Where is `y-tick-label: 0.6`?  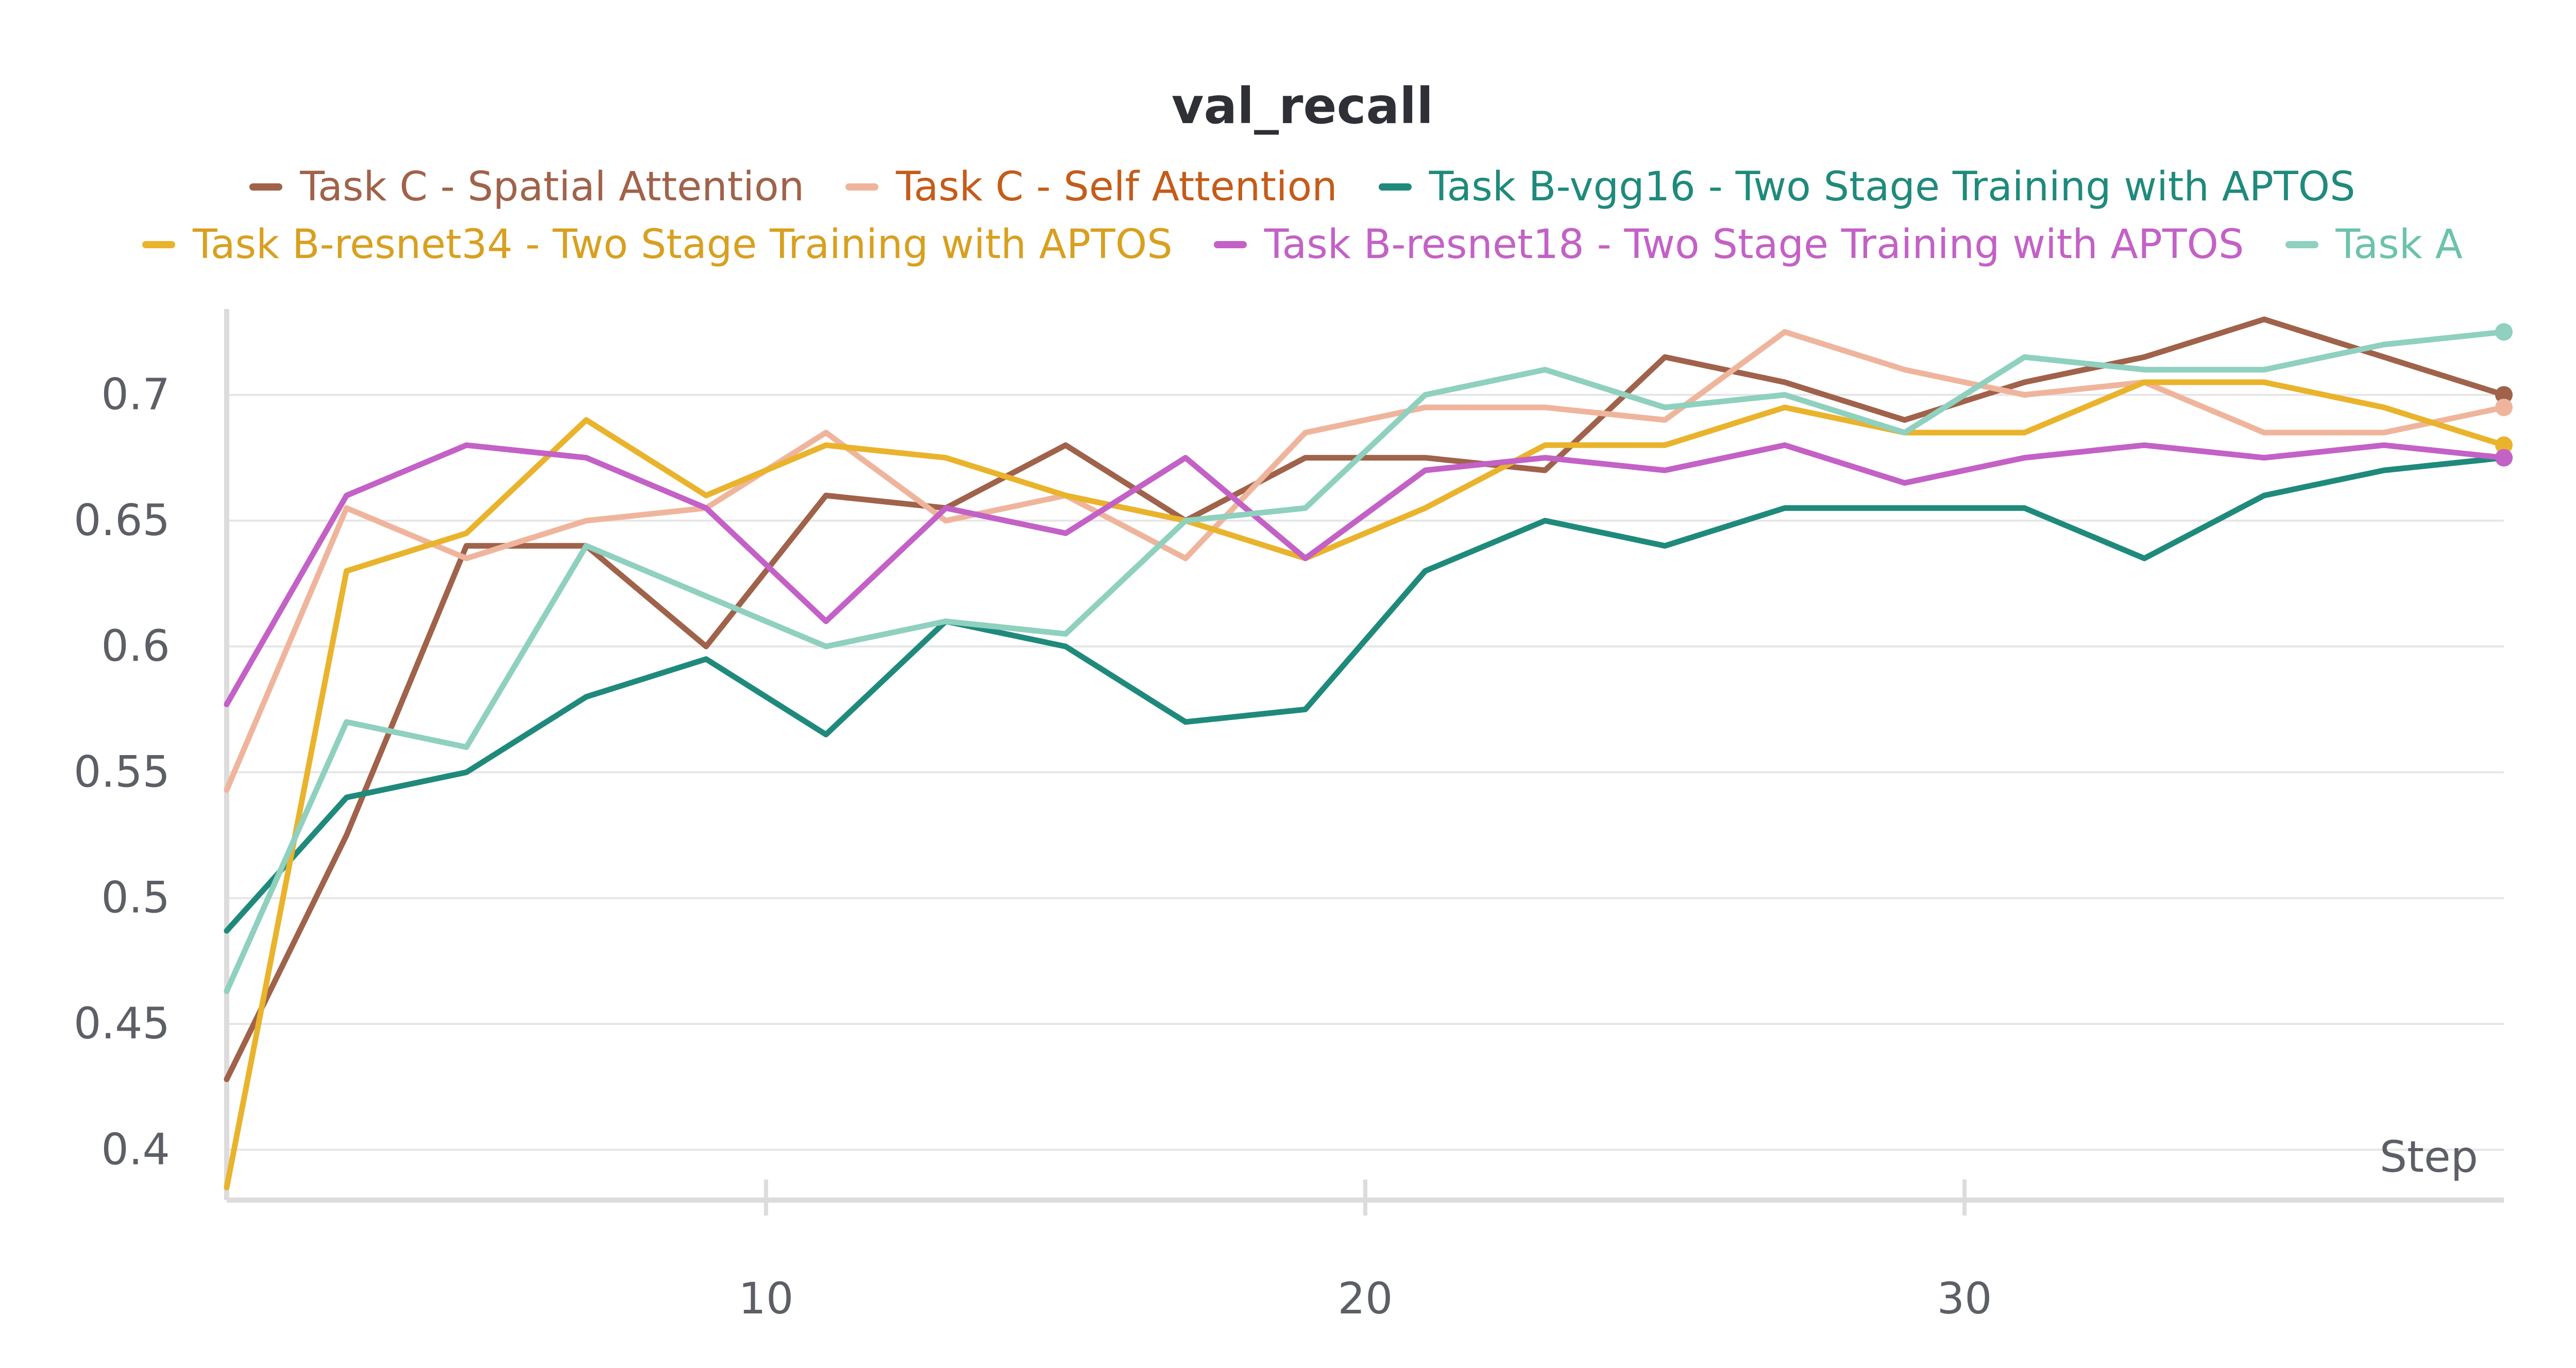 y-tick-label: 0.6 is located at coordinates (135, 646).